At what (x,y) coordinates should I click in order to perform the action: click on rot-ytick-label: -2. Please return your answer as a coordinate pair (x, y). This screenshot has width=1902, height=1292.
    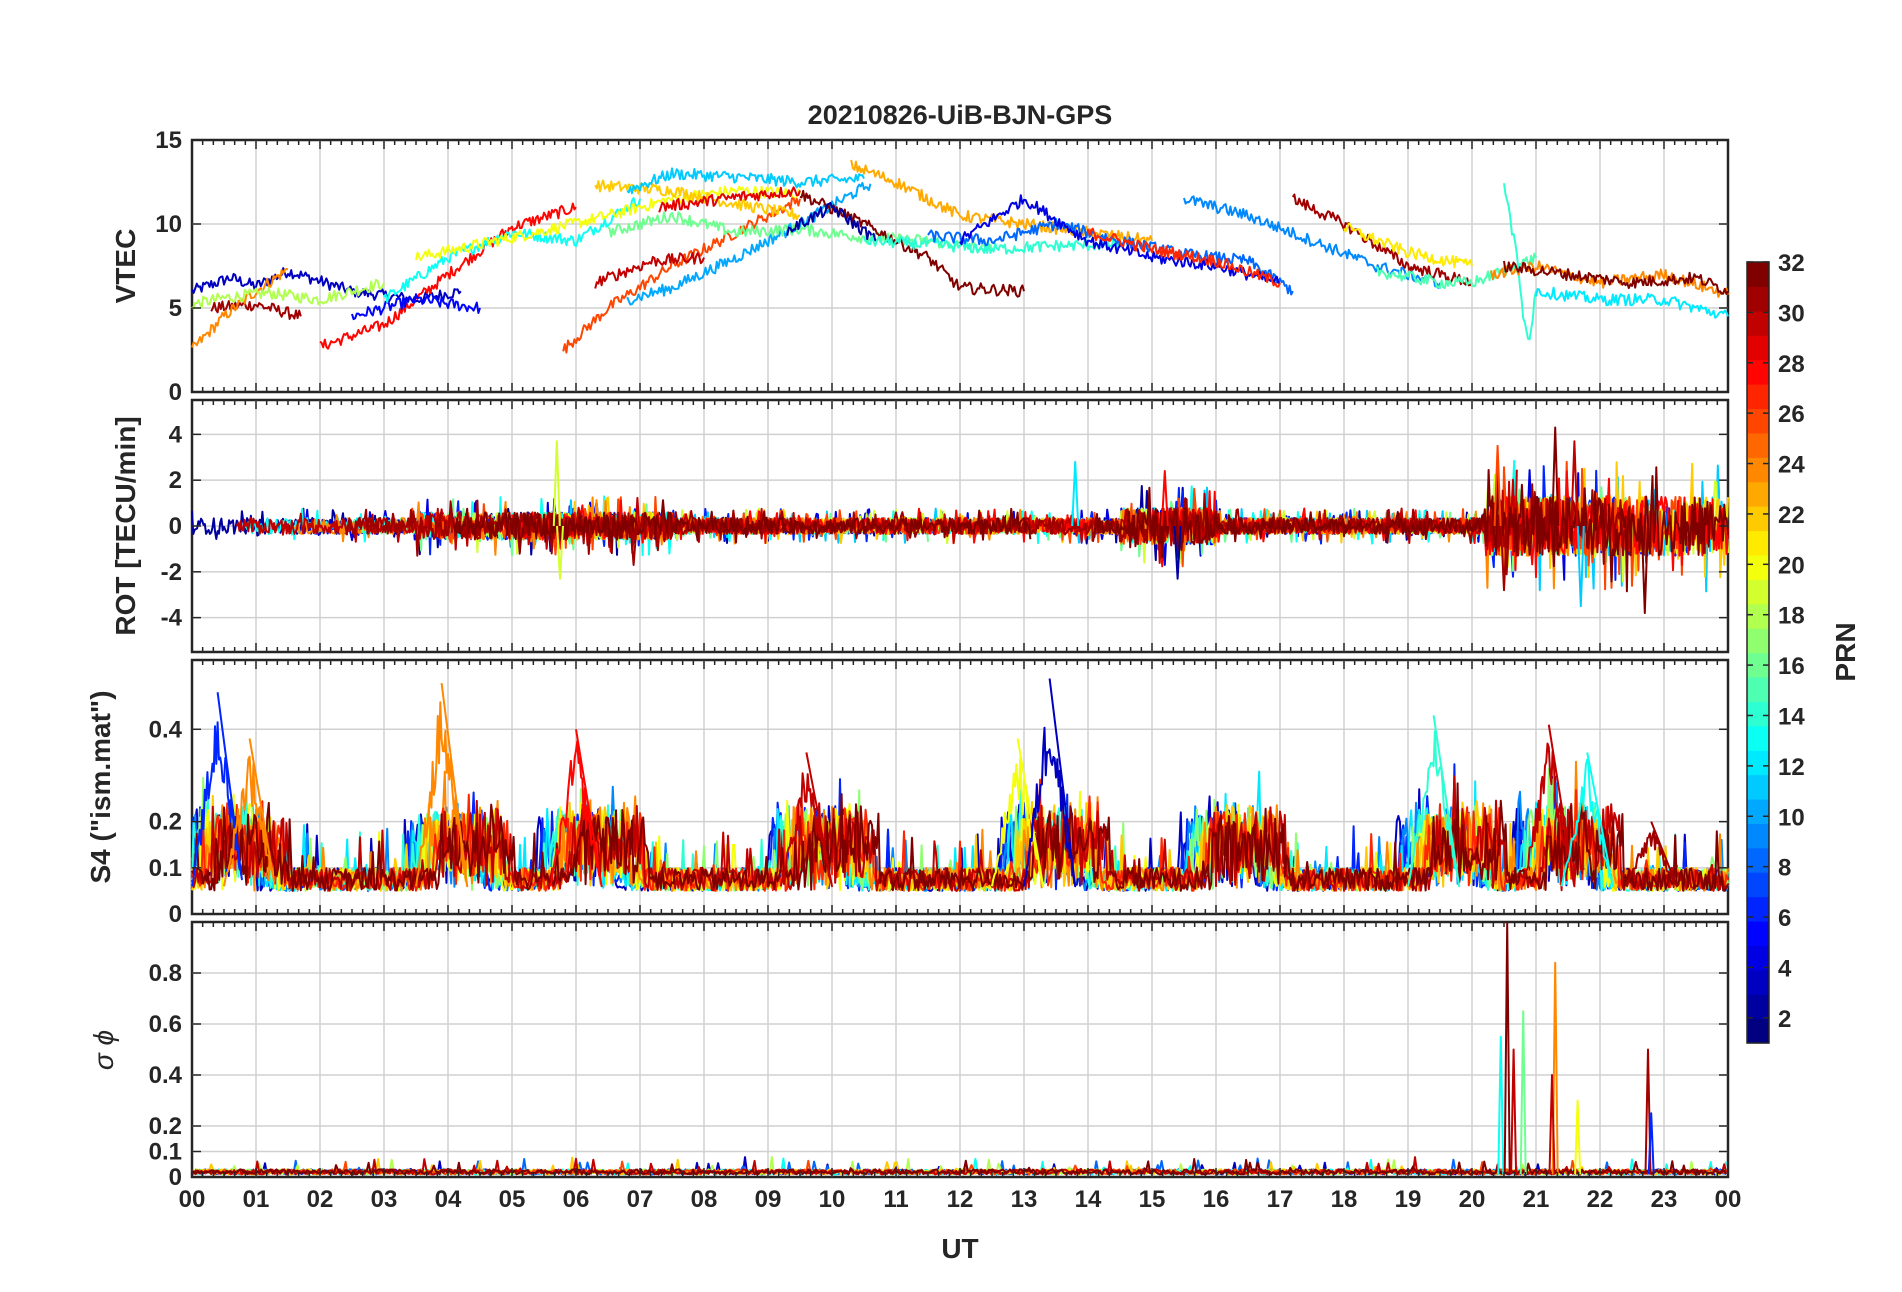
    Looking at the image, I should click on (171, 572).